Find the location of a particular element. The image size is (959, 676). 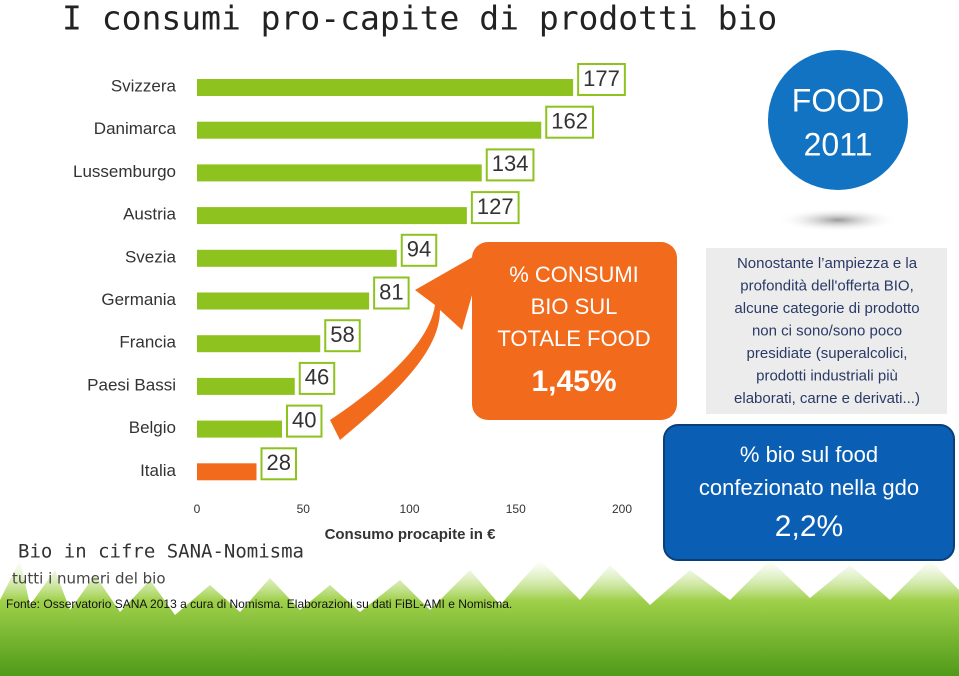

brand-title: Bio in cifre SANA-Nomisma is located at coordinates (161, 552).